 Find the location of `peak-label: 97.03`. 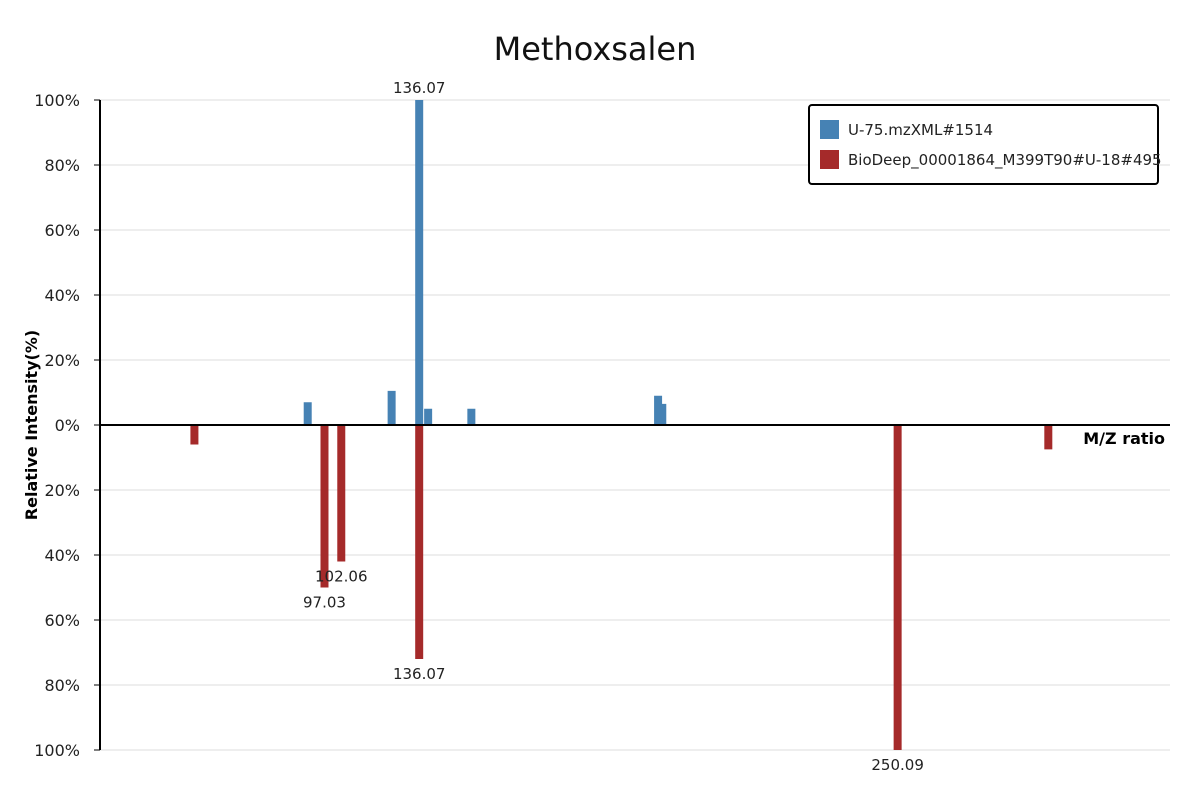

peak-label: 97.03 is located at coordinates (324, 603).